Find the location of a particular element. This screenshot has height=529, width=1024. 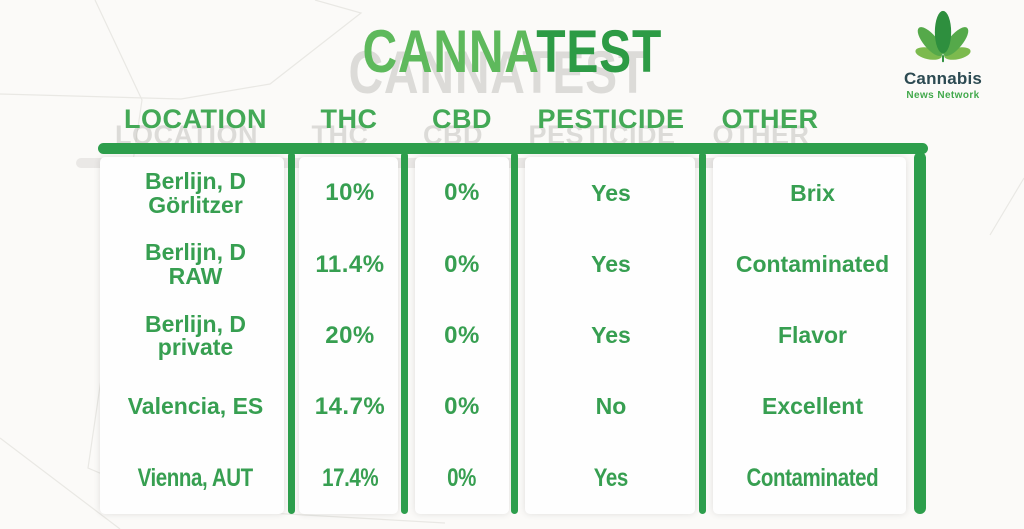

column-header-location: LOCATION is located at coordinates (195, 119).